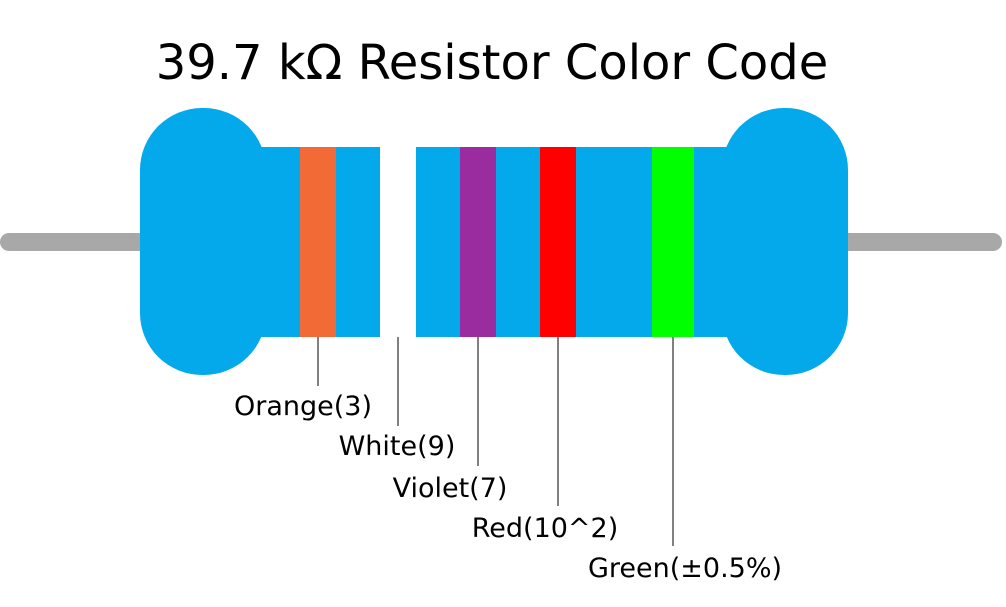 This screenshot has width=1006, height=607. What do you see at coordinates (492, 63) in the screenshot?
I see `title: 39.7 kΩ Resistor Color Code` at bounding box center [492, 63].